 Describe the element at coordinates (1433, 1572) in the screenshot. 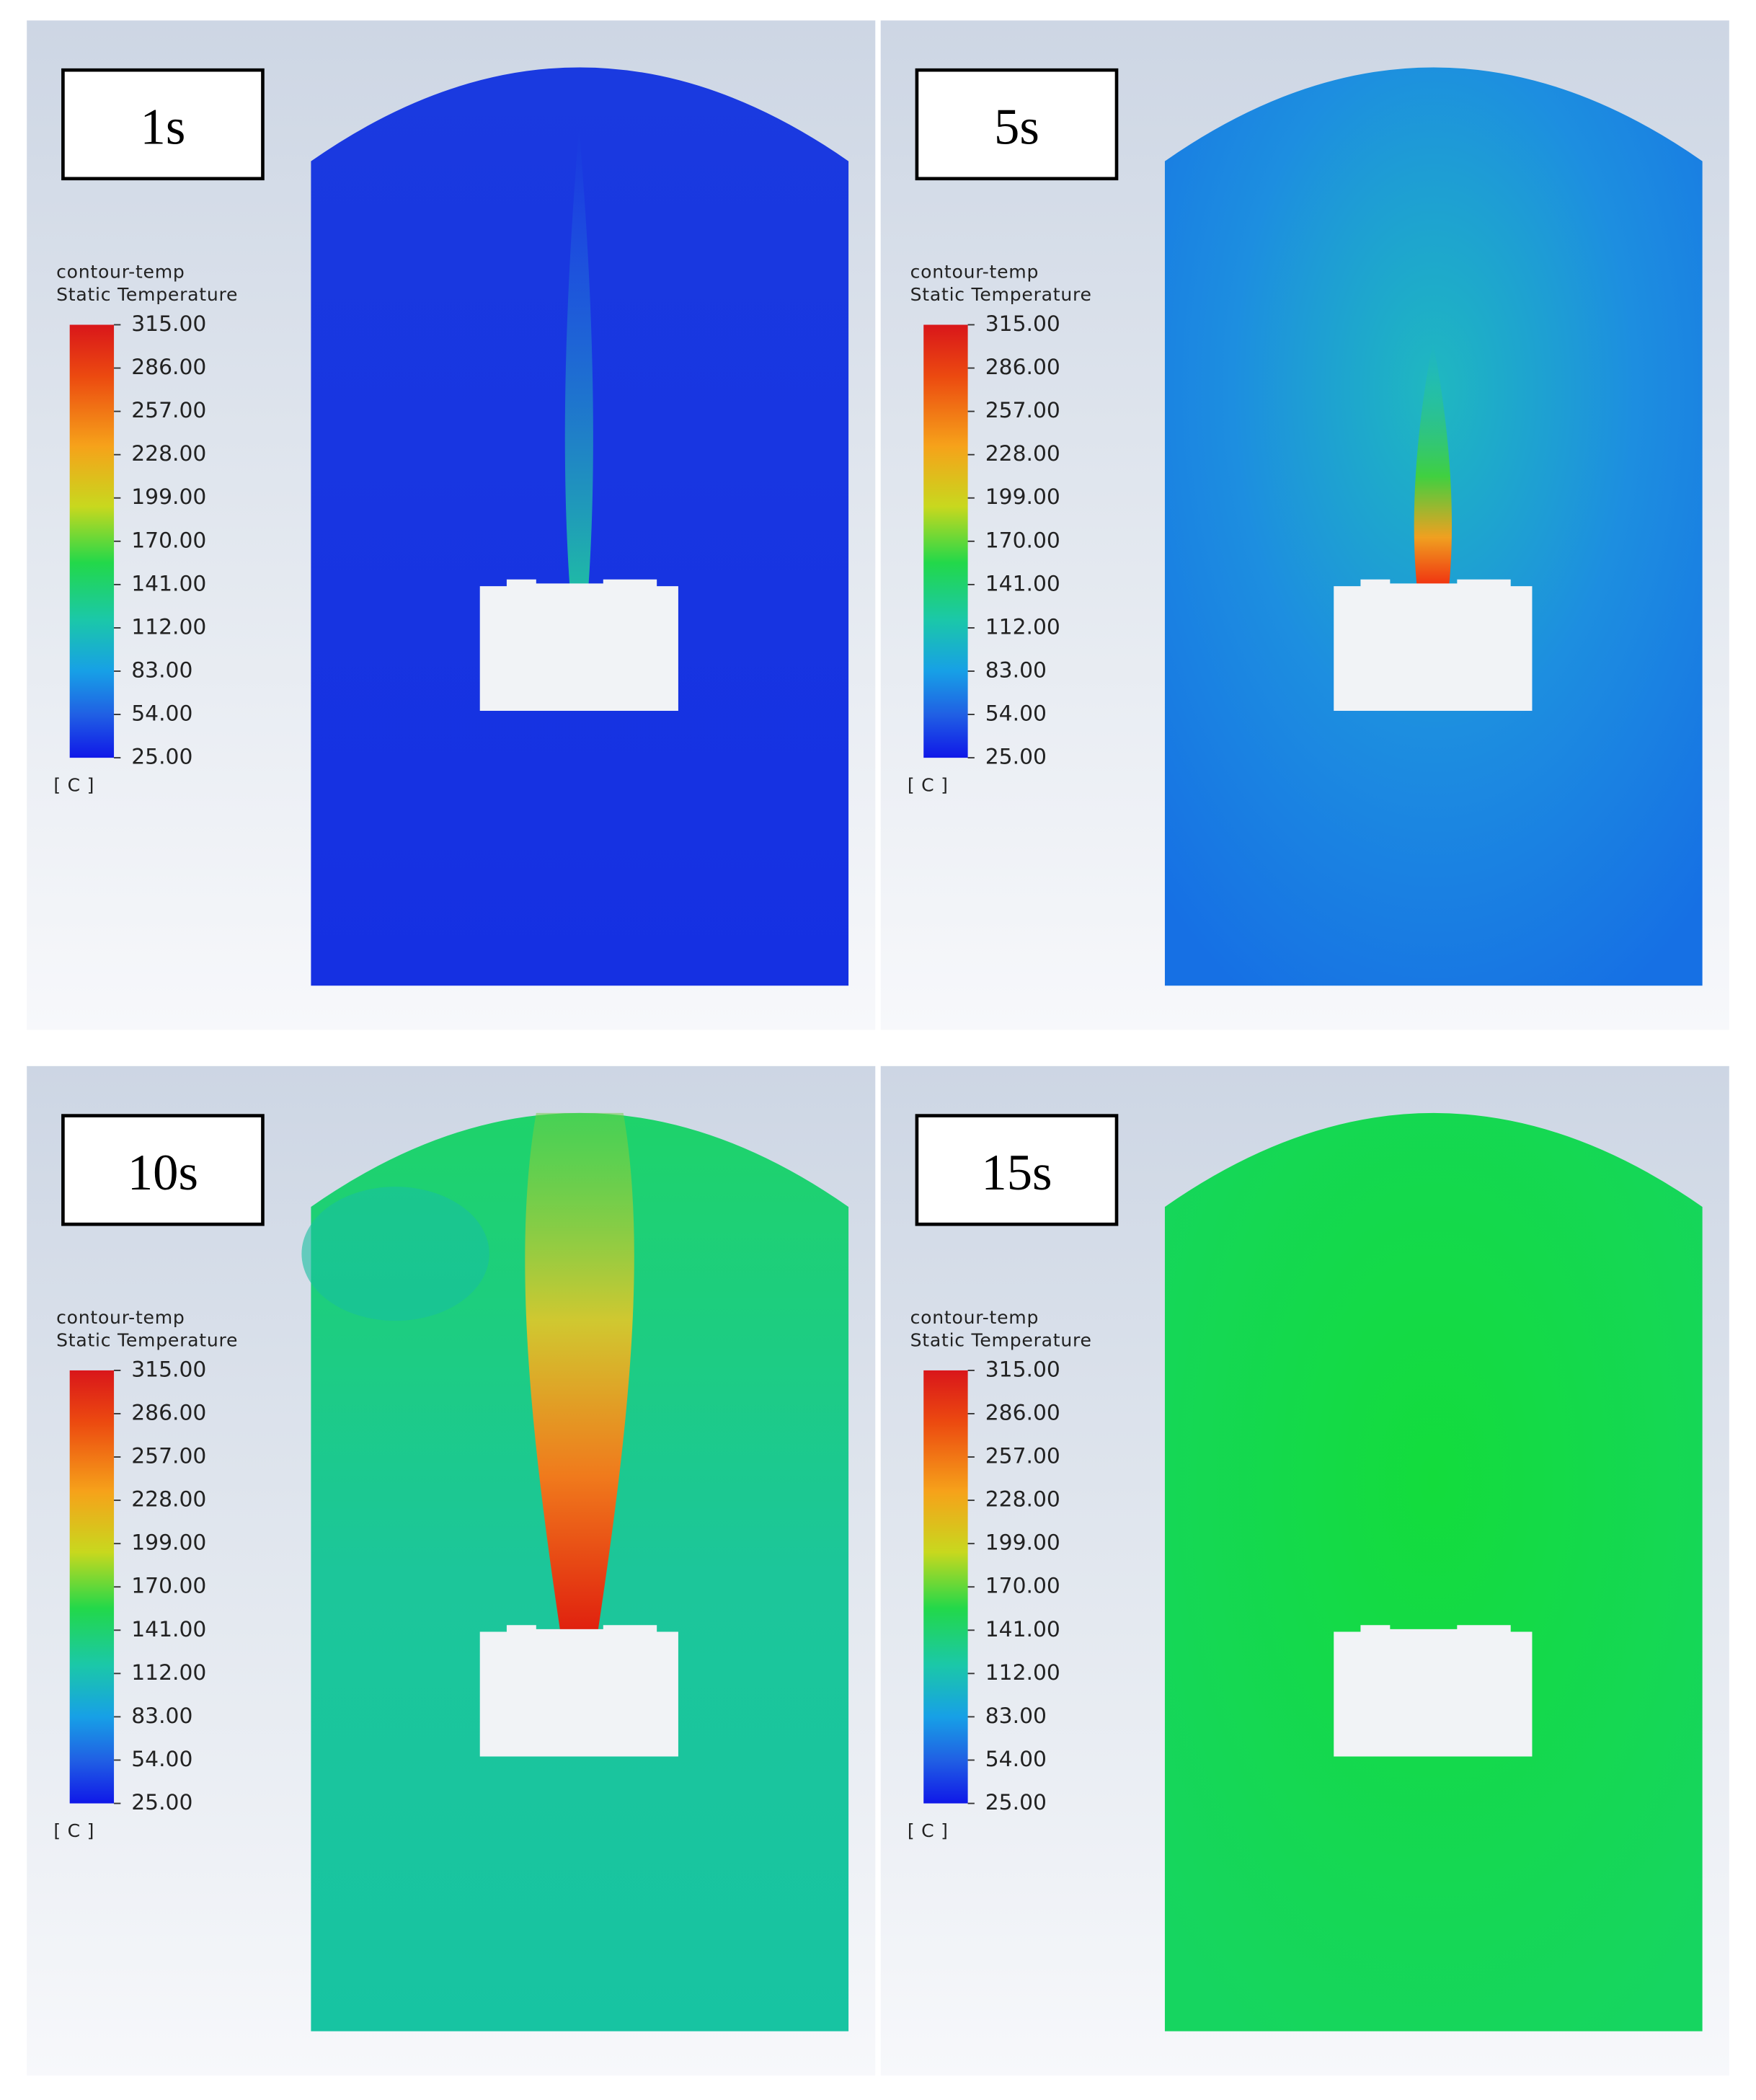

I see `contour-domain` at that location.